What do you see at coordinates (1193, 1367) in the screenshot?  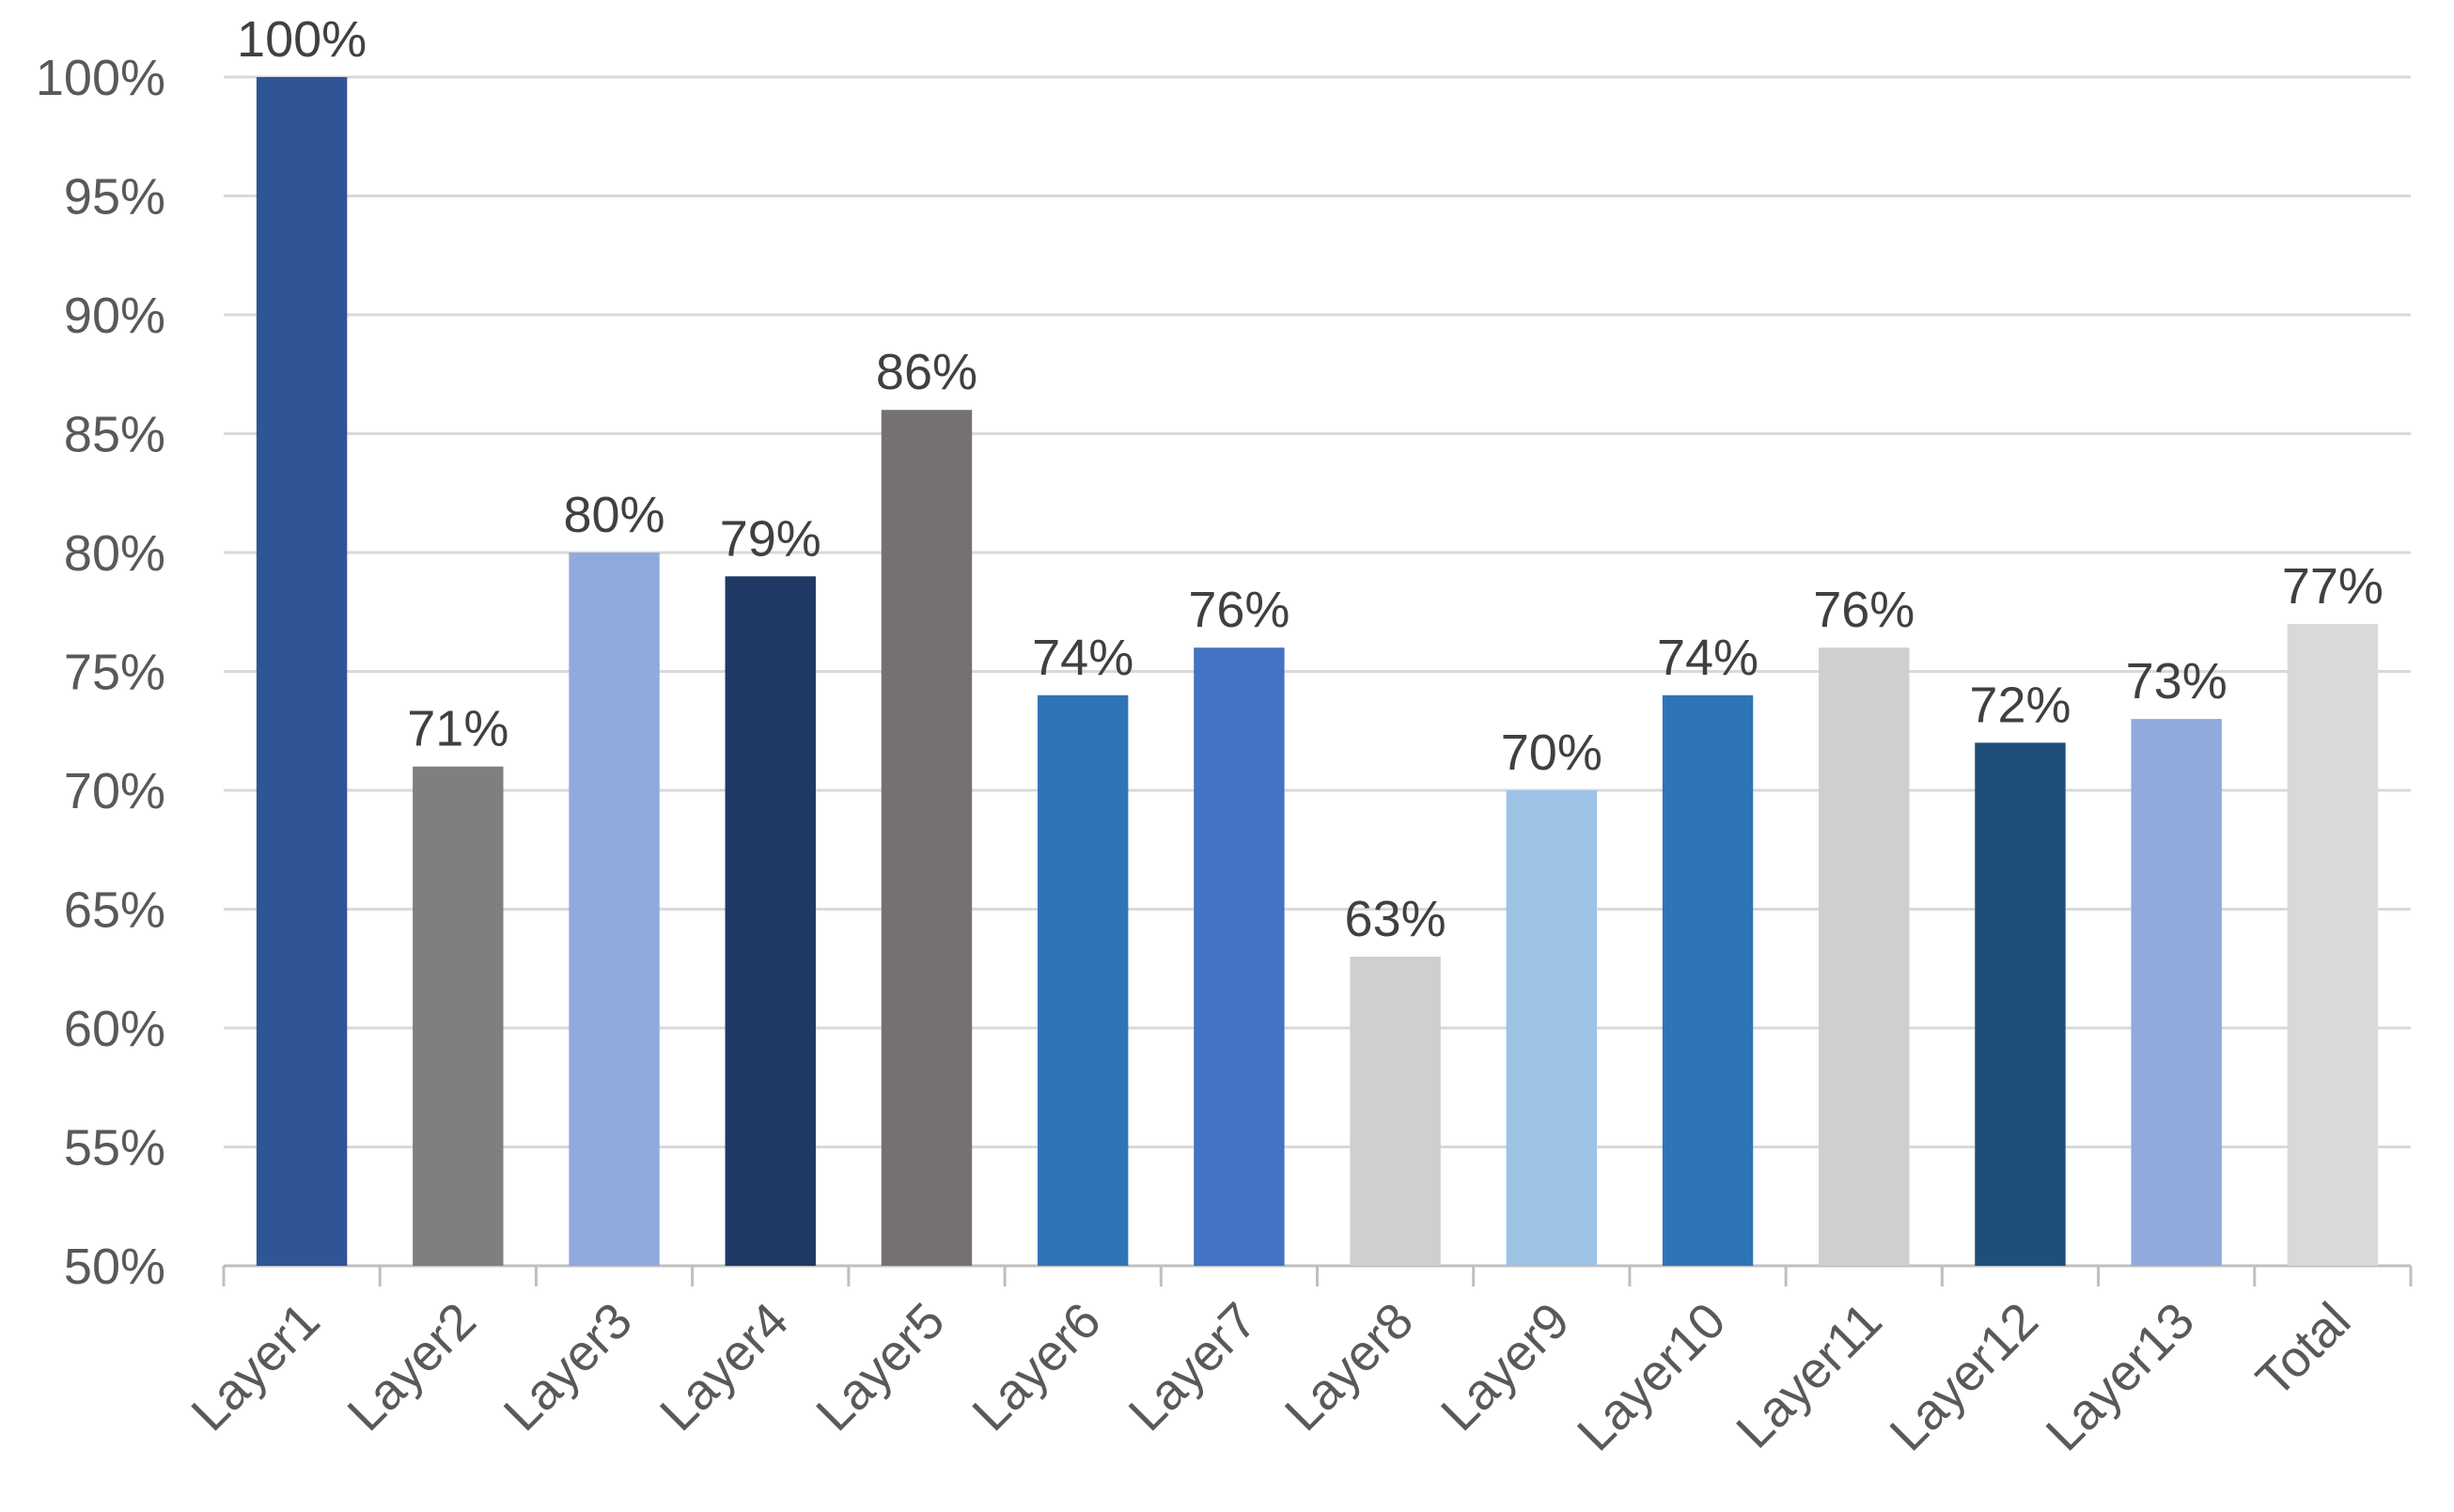 I see `x-tick-label: Layer7` at bounding box center [1193, 1367].